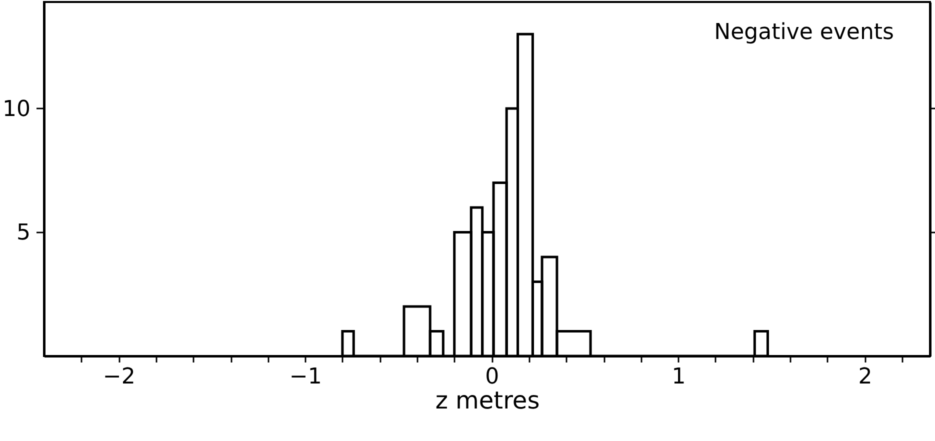 This screenshot has height=441, width=935. I want to click on x-tick-label: 2, so click(865, 377).